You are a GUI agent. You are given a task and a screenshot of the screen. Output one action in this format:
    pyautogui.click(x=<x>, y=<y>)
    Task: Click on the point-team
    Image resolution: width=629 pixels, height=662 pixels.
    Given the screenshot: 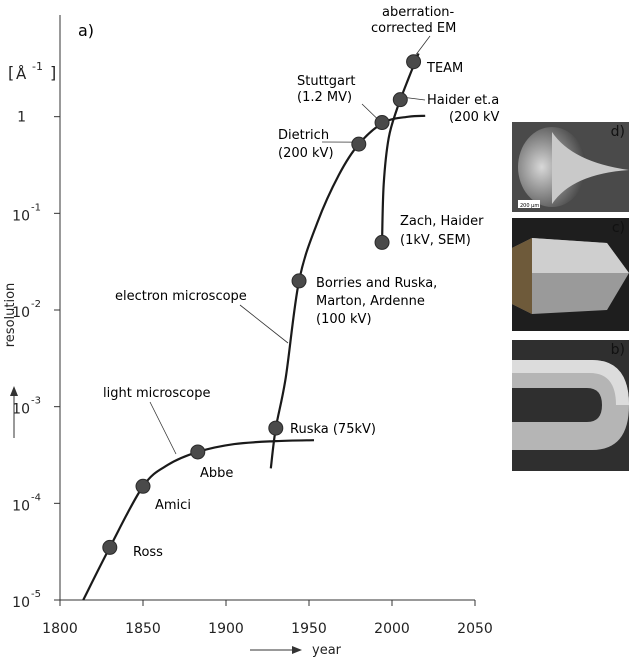 What is the action you would take?
    pyautogui.click(x=414, y=62)
    